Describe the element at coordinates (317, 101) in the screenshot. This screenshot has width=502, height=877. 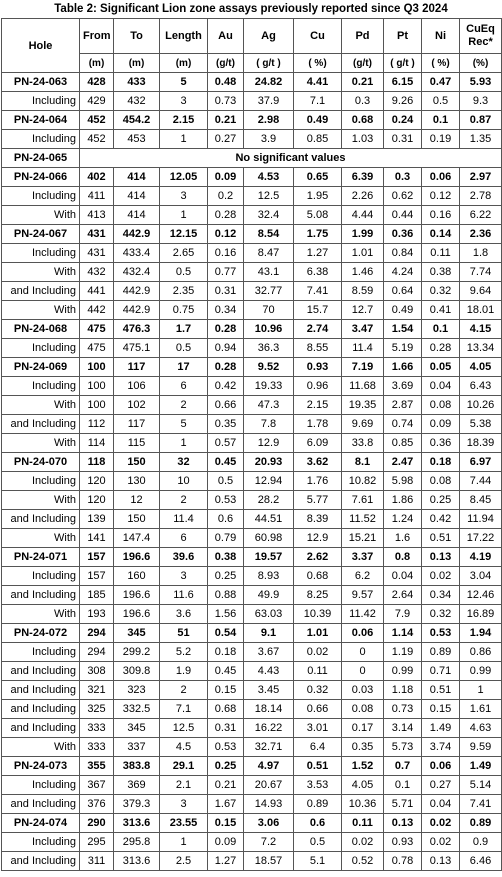
I see `cell: 7.1` at that location.